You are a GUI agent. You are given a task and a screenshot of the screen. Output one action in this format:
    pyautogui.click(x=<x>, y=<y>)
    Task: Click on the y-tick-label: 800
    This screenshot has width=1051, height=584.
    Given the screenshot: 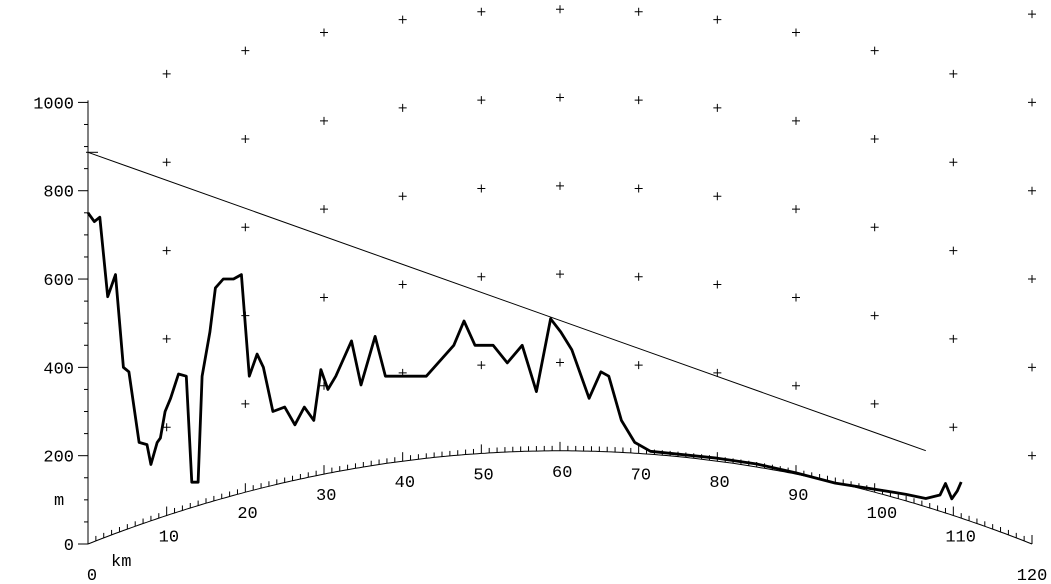 What is the action you would take?
    pyautogui.click(x=58, y=193)
    